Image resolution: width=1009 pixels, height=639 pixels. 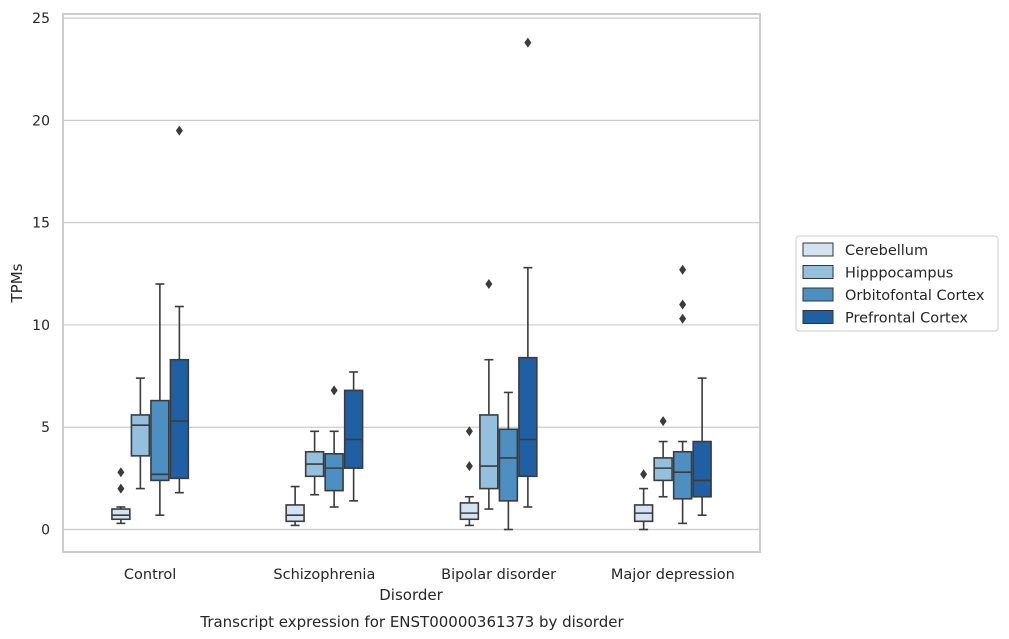 What do you see at coordinates (818, 317) in the screenshot?
I see `legend-swatch-prefrontal-cortex` at bounding box center [818, 317].